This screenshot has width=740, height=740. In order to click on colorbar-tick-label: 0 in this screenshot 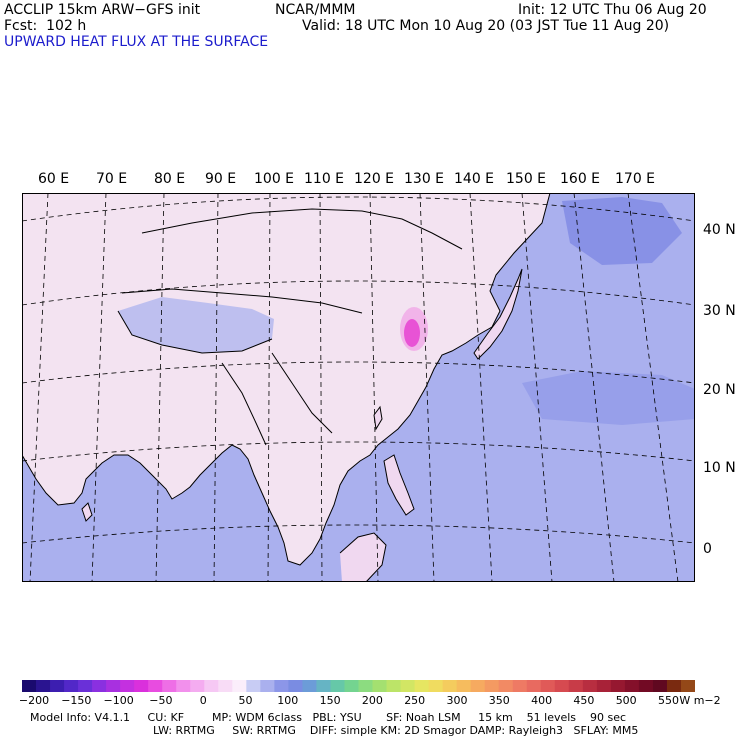, I will do `click(203, 700)`.